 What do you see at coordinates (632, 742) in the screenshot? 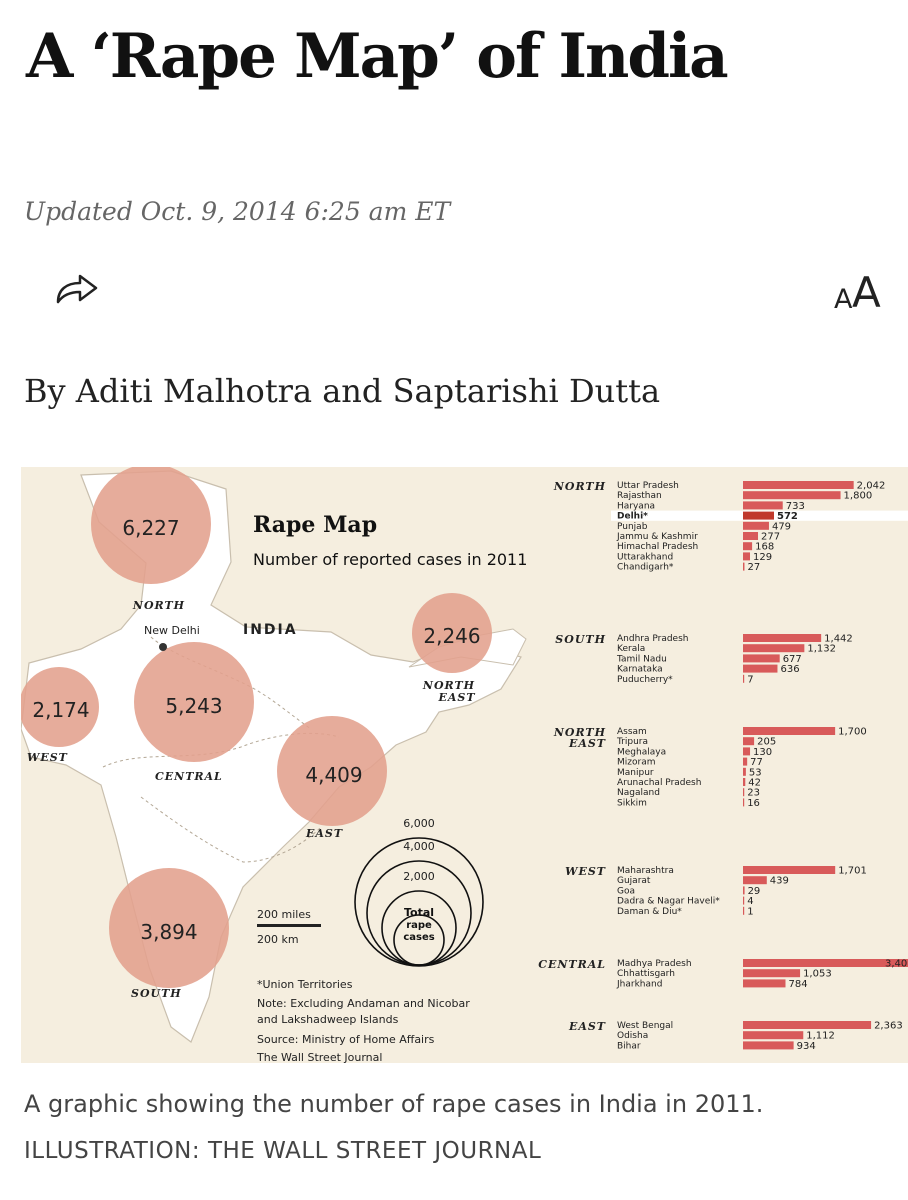
I see `state-label: Tripura` at bounding box center [632, 742].